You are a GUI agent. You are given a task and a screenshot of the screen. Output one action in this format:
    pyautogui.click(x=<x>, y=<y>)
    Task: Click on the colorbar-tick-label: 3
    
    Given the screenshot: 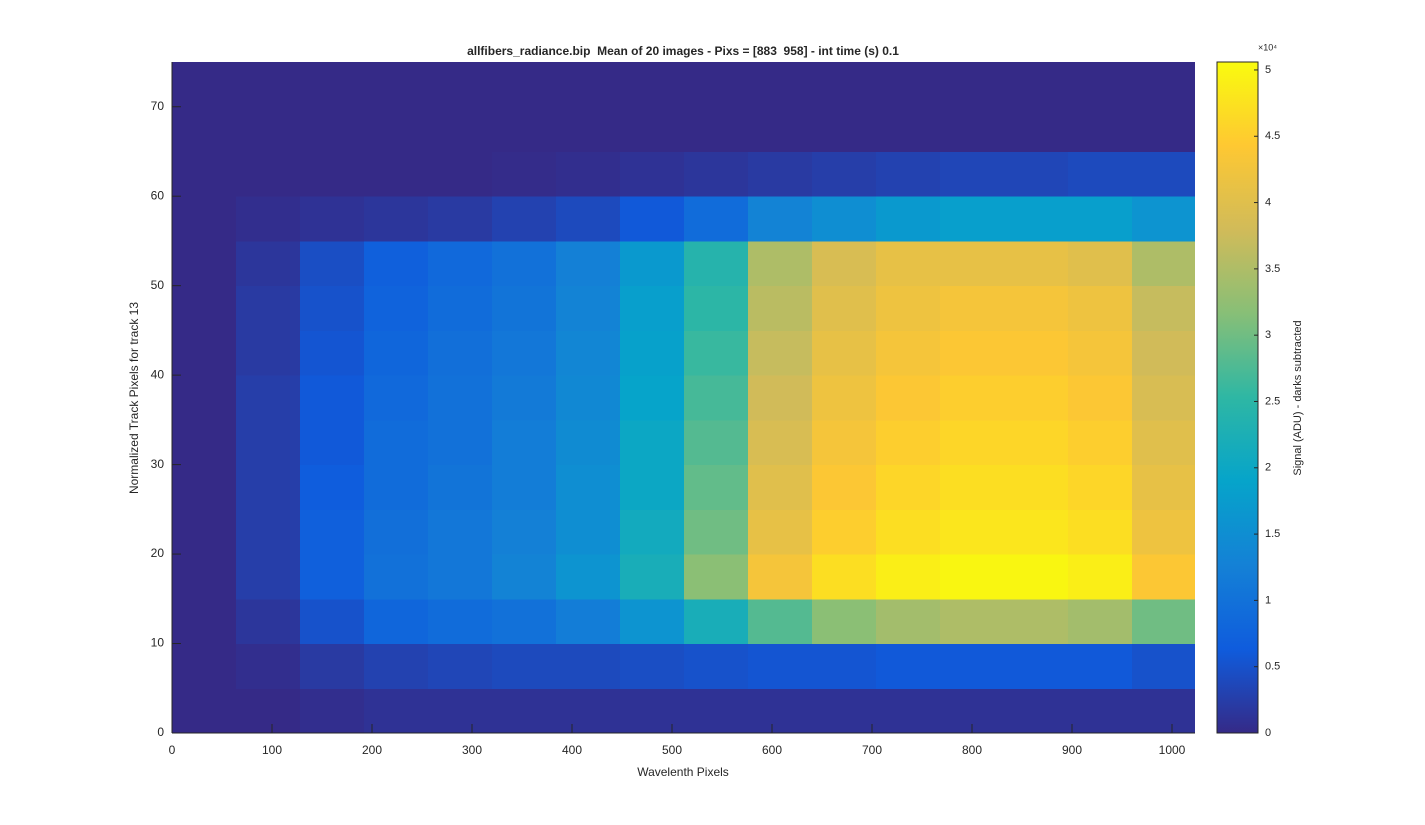 What is the action you would take?
    pyautogui.click(x=1268, y=335)
    